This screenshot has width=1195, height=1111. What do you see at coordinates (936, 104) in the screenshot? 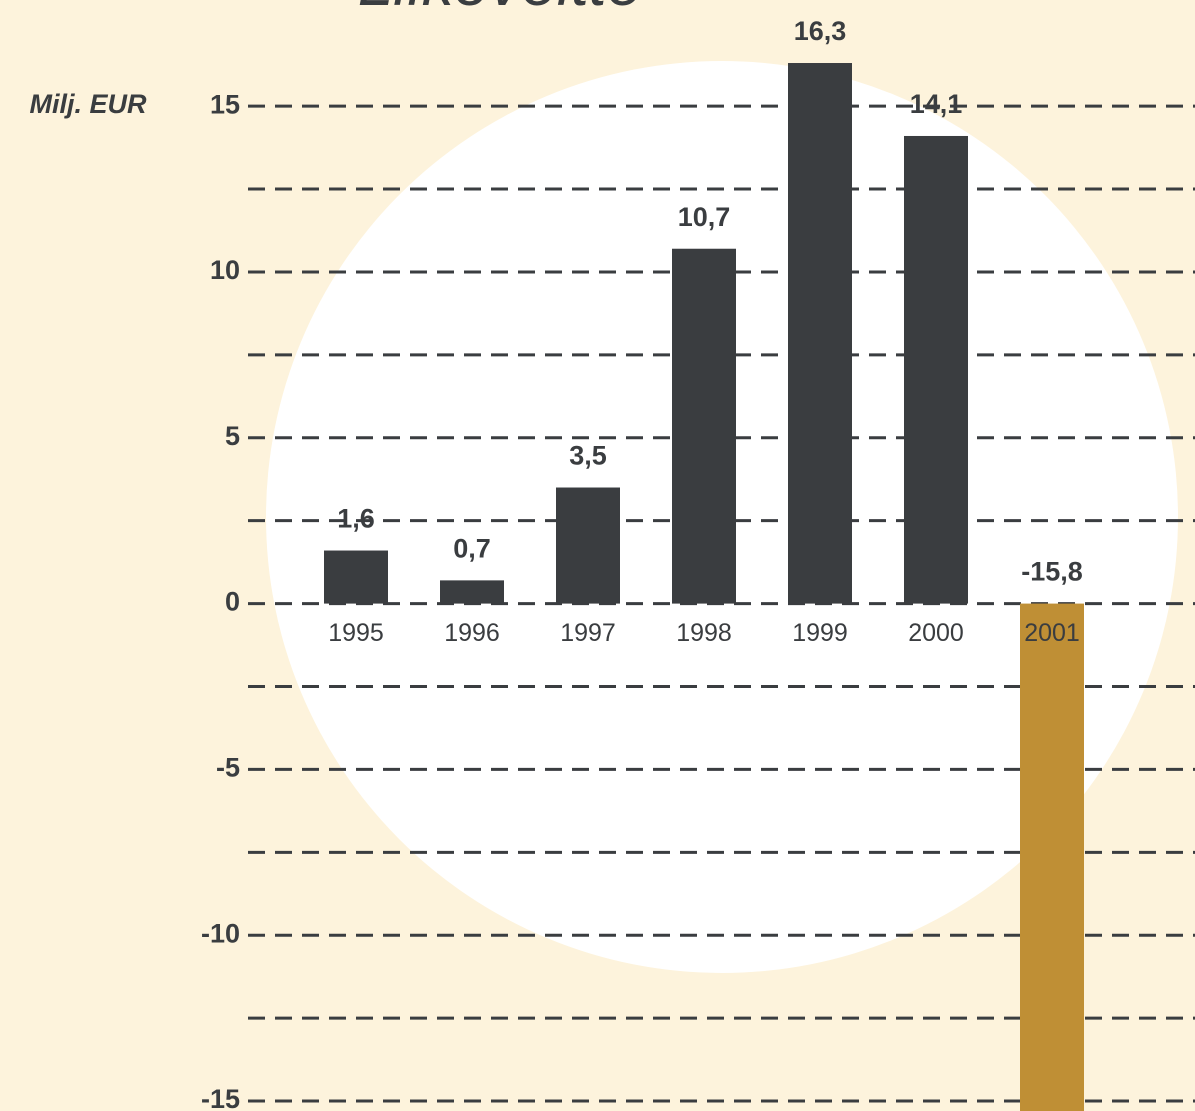
I see `value-label: 14,1` at bounding box center [936, 104].